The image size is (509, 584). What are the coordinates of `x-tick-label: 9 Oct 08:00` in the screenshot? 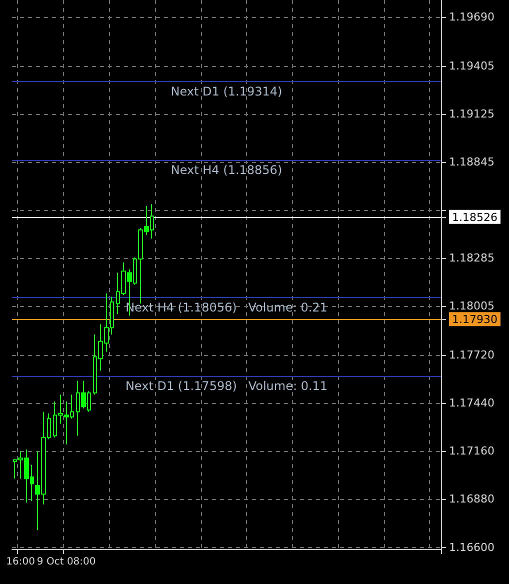 It's located at (66, 562).